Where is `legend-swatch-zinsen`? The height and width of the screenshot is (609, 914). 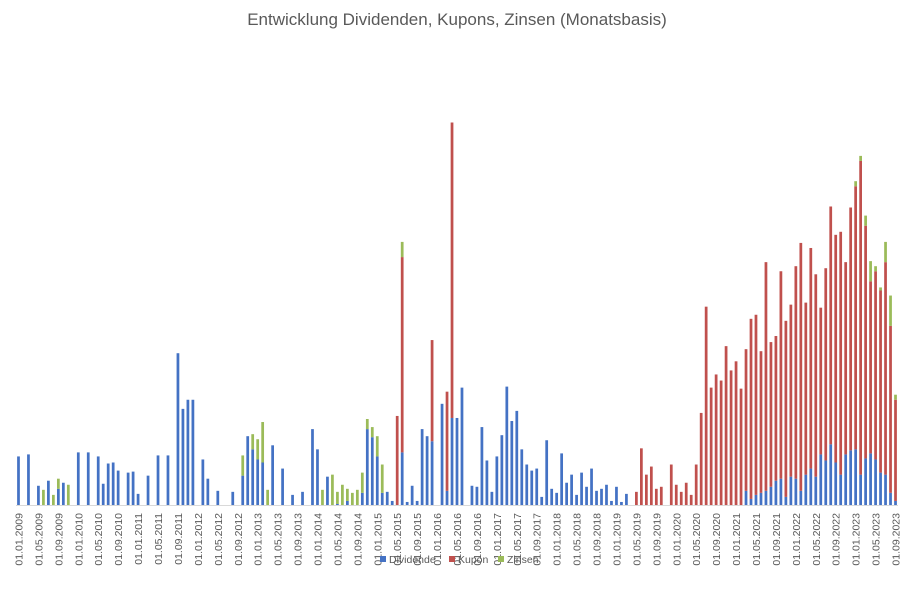 legend-swatch-zinsen is located at coordinates (501, 559).